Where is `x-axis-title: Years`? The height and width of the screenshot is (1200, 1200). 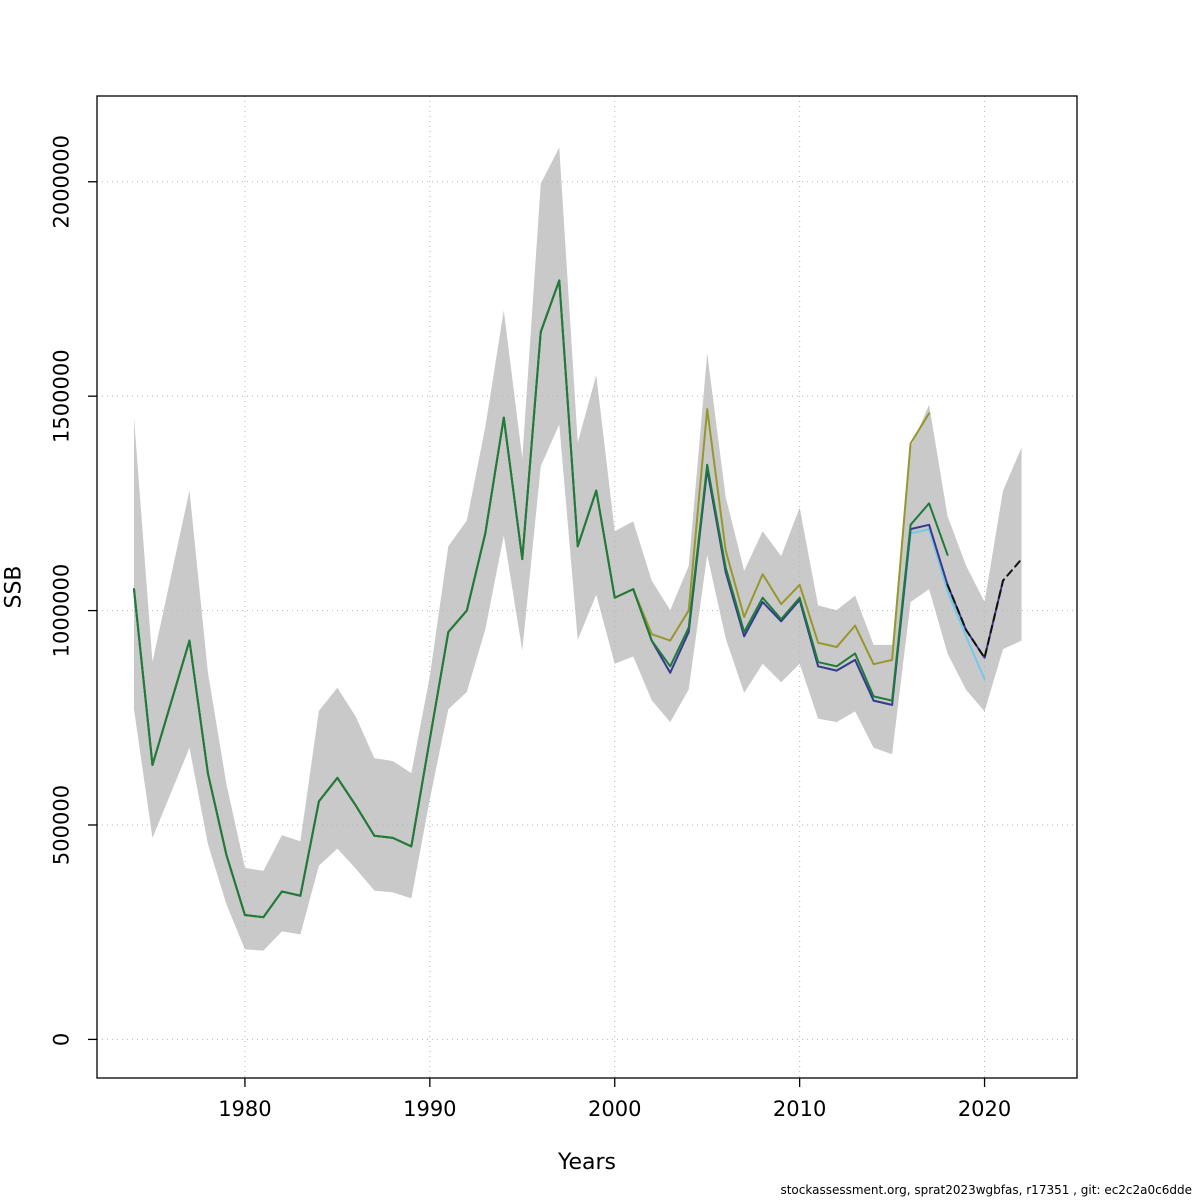 x-axis-title: Years is located at coordinates (587, 1162).